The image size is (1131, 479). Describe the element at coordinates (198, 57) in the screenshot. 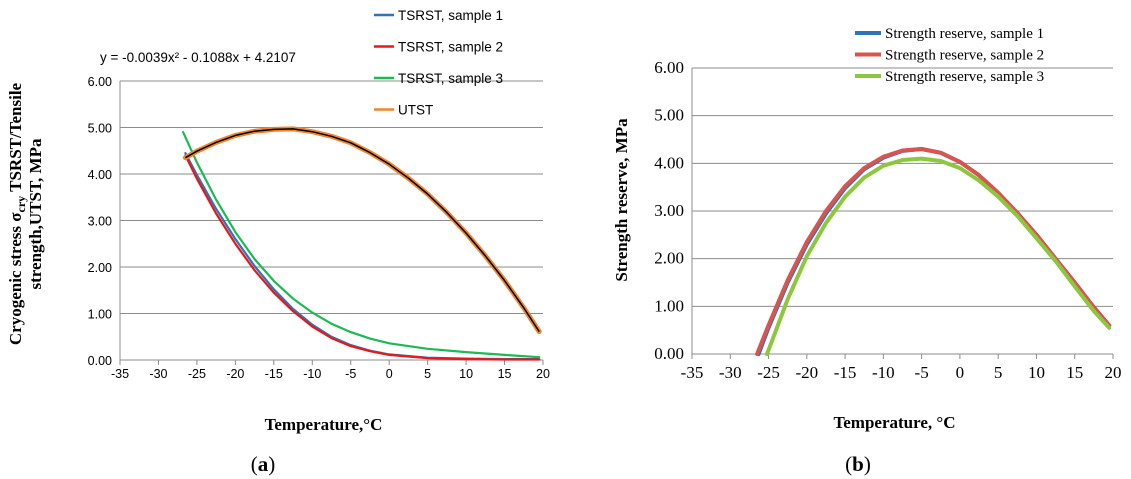

I see `trendline-equation: y = -0.0039x² - 0.1088x + 4.2107` at that location.